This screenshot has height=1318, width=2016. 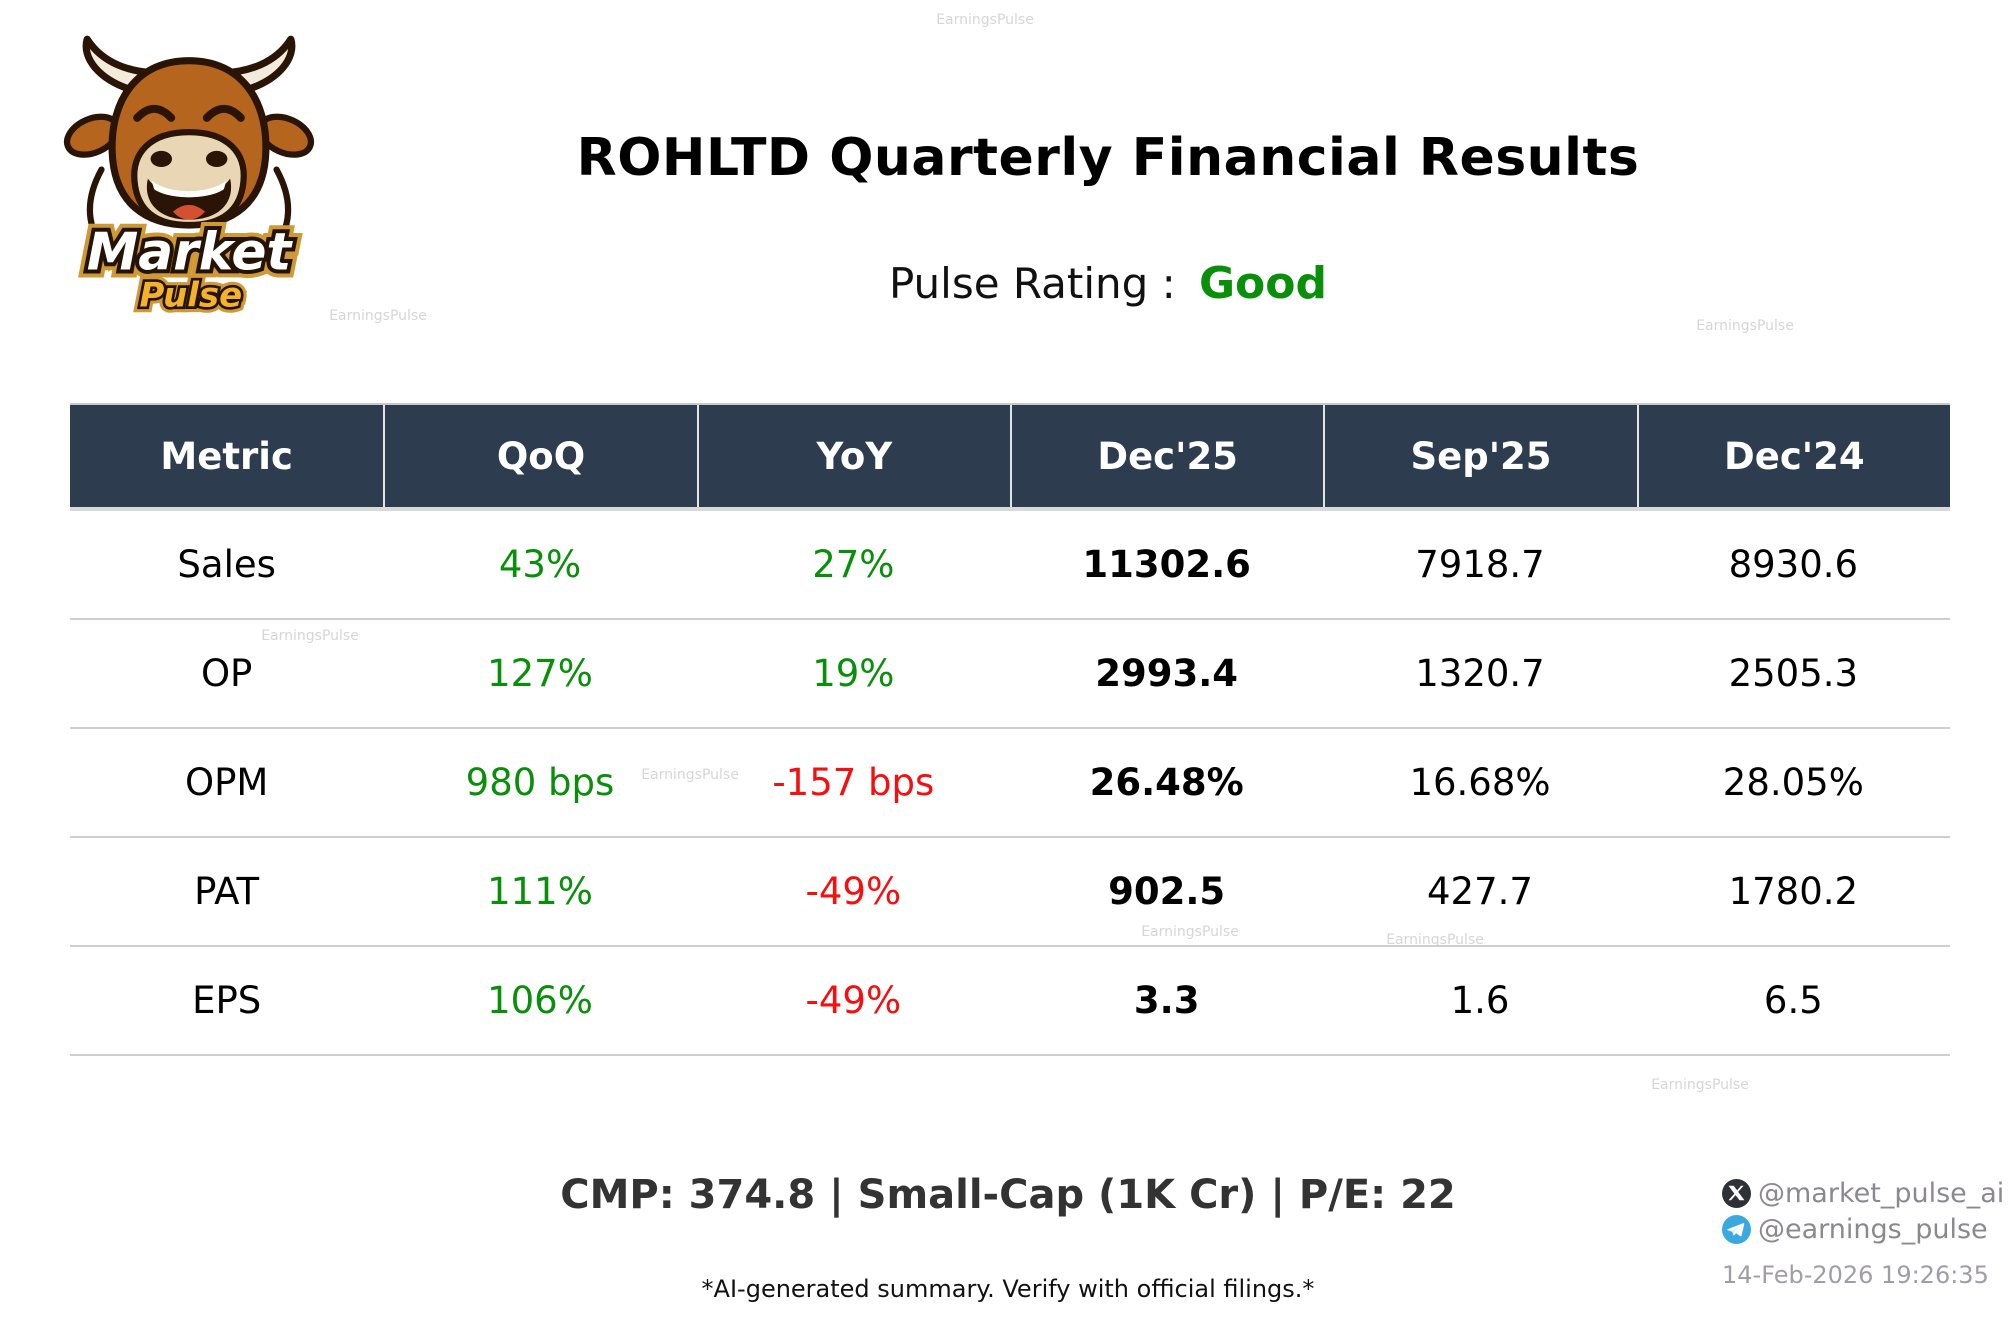 What do you see at coordinates (853, 564) in the screenshot?
I see `yoy-cell: 27%` at bounding box center [853, 564].